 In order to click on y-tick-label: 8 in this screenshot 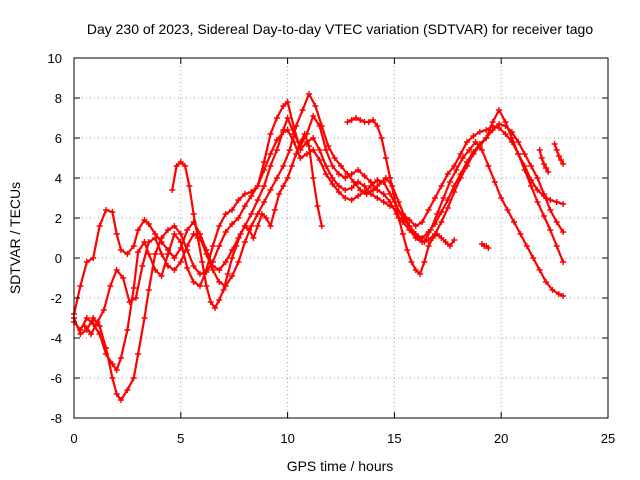, I will do `click(58, 98)`.